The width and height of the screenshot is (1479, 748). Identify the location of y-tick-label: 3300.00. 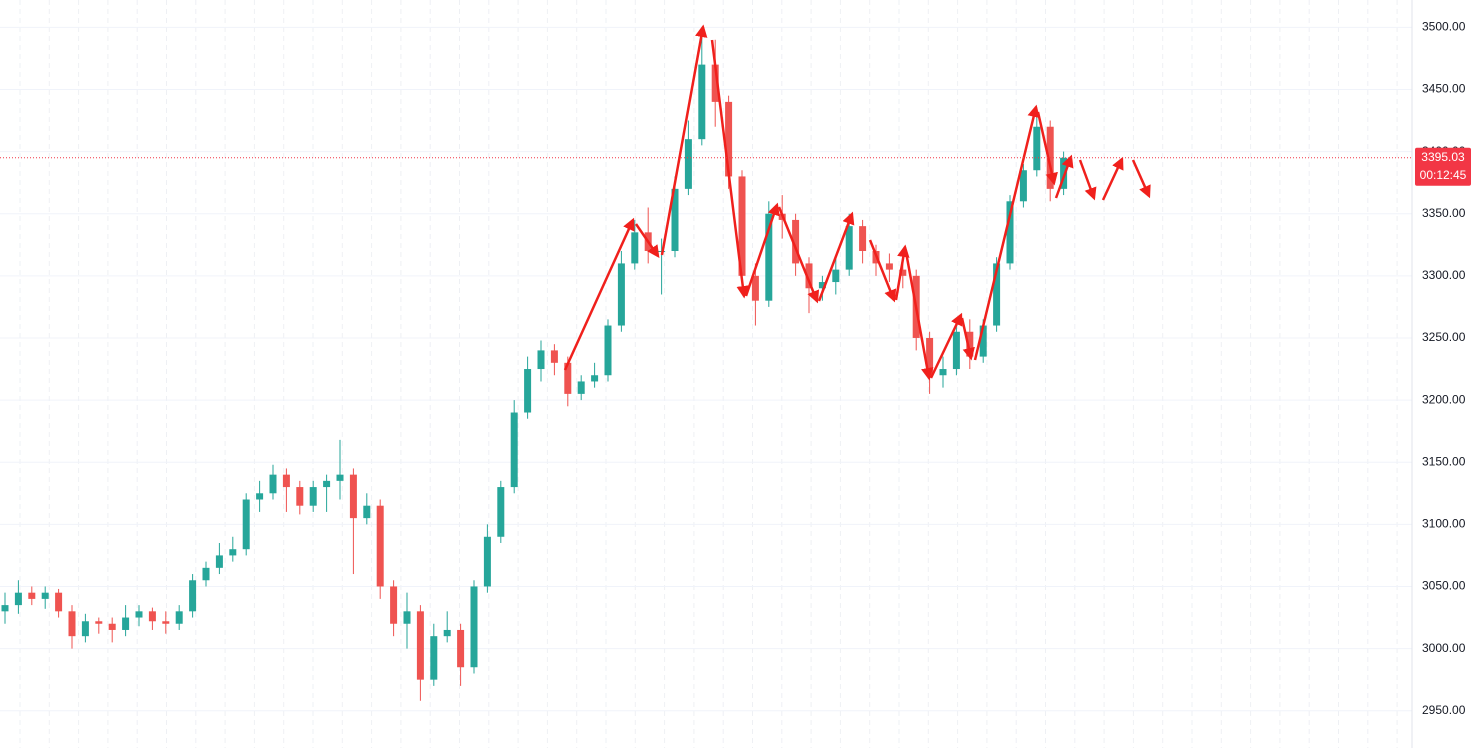
(1444, 275).